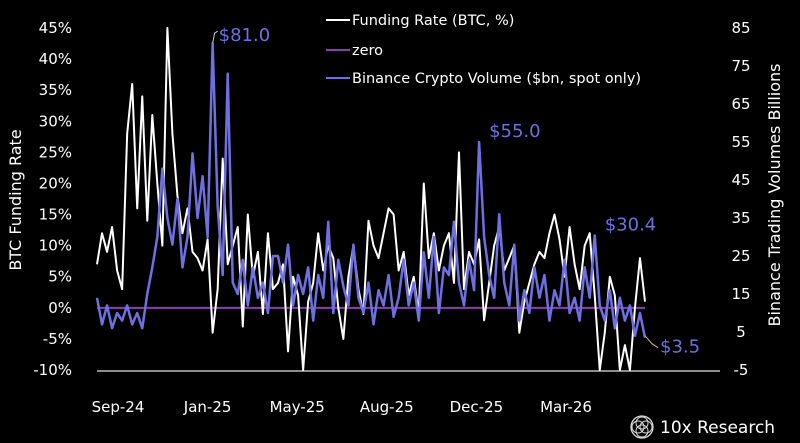 The width and height of the screenshot is (800, 443). Describe the element at coordinates (740, 180) in the screenshot. I see `right-tick-label: 45` at that location.